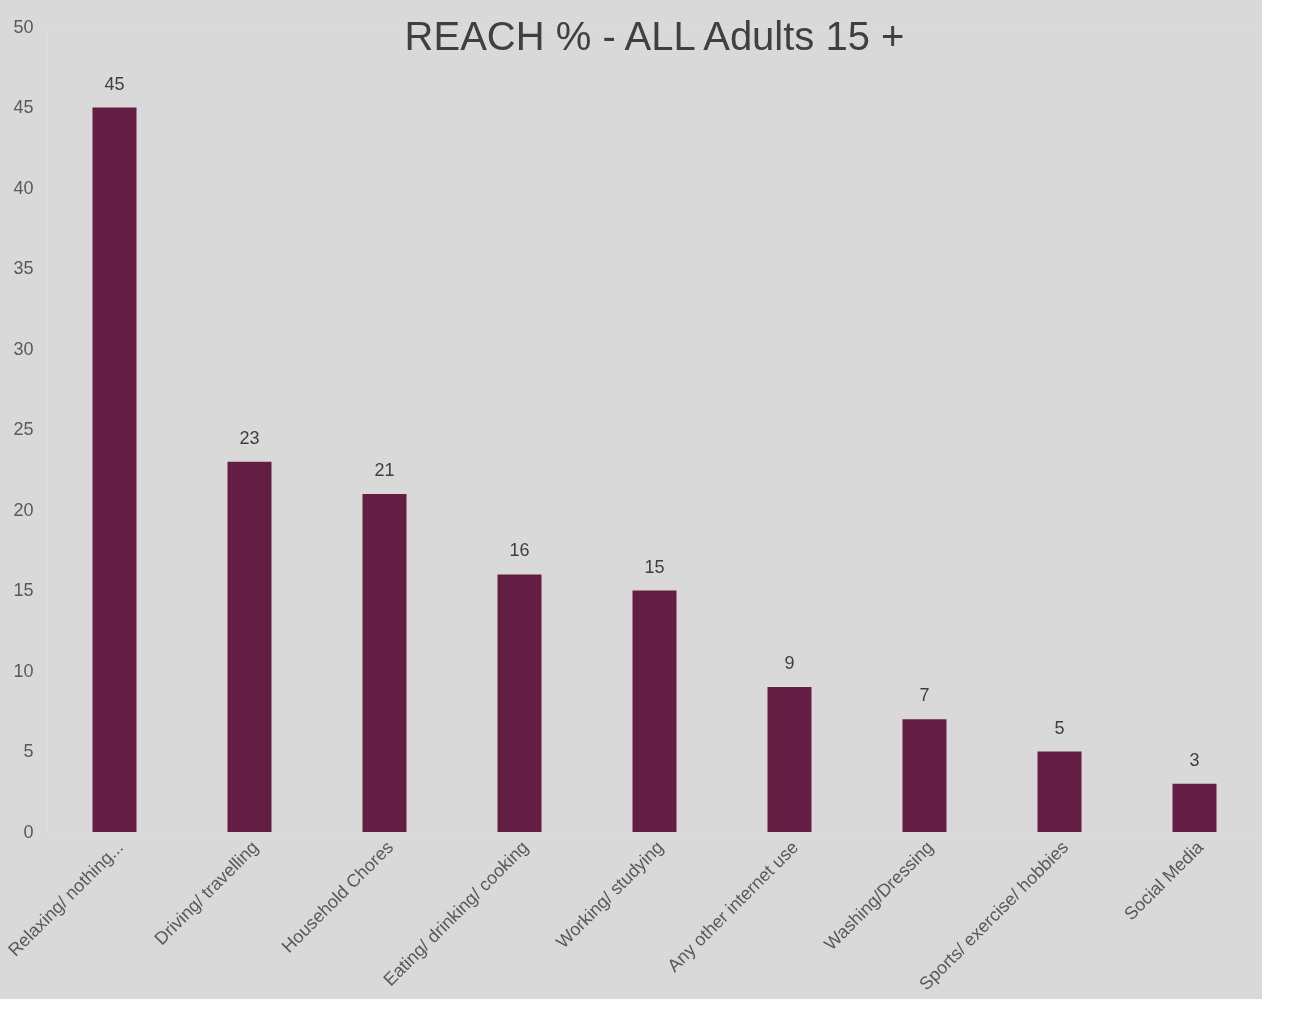  I want to click on y-tick-label: 15, so click(23, 590).